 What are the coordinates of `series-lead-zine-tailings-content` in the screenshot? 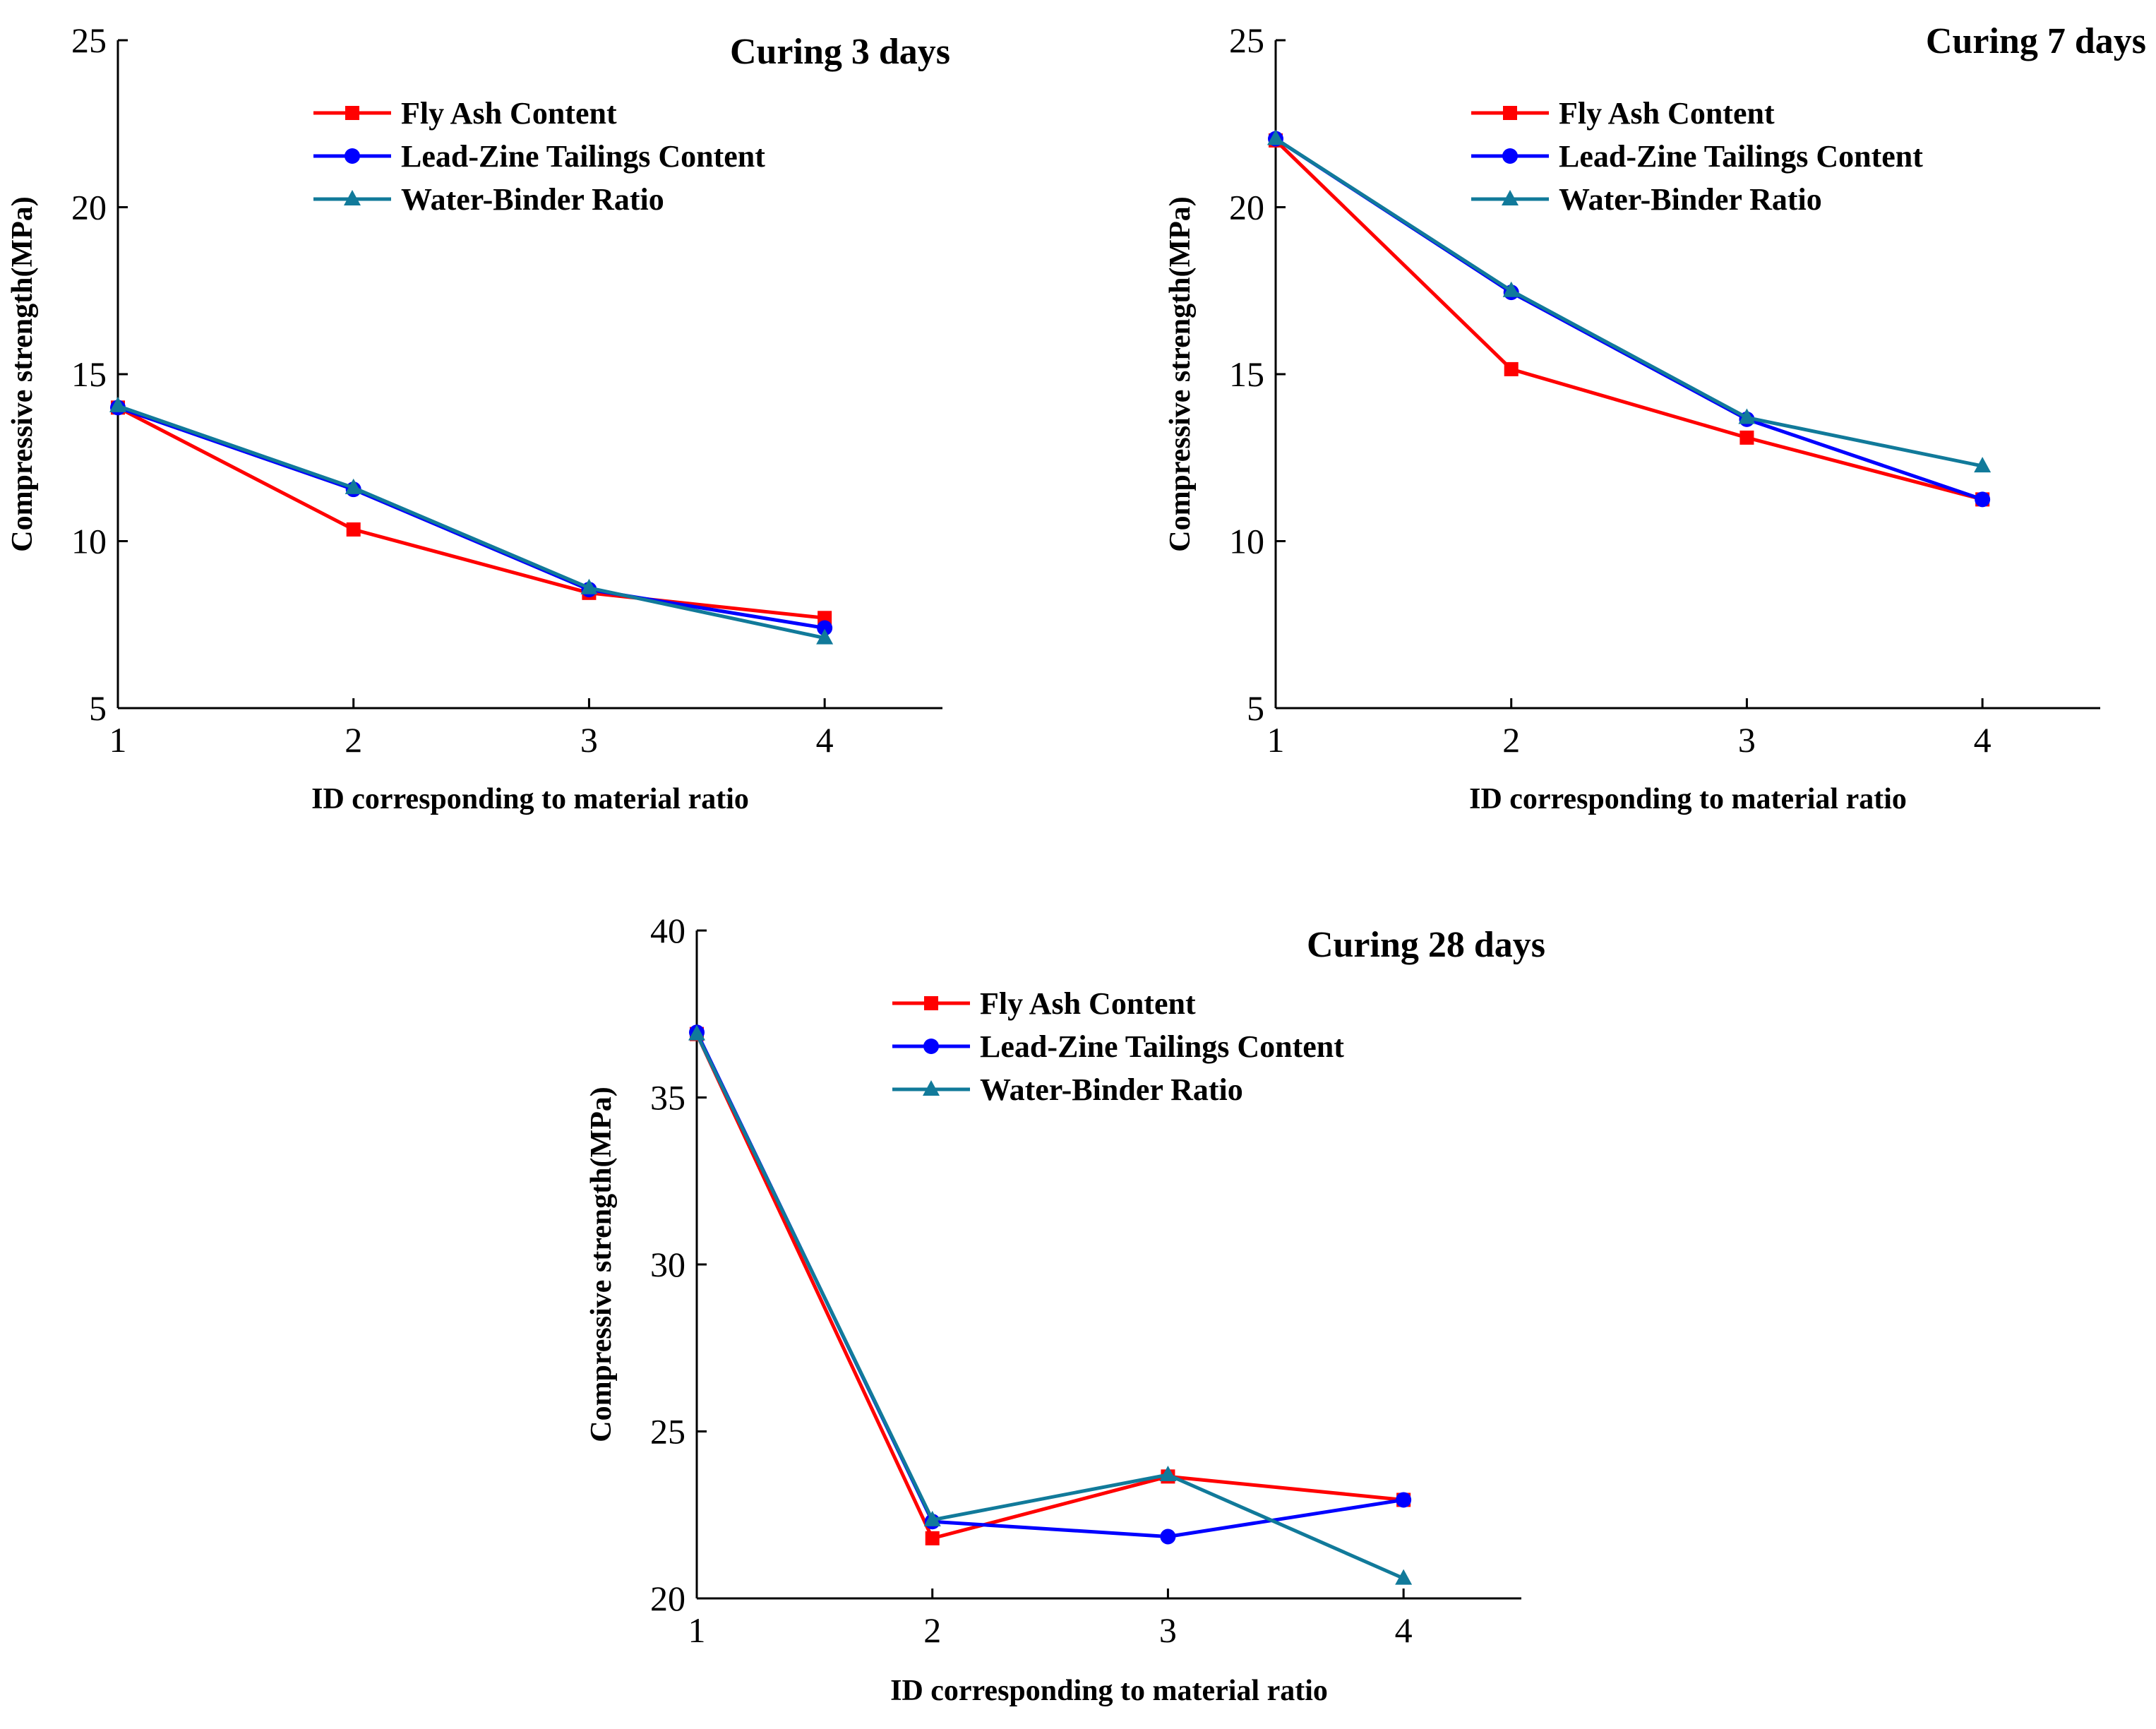 It's located at (472, 518).